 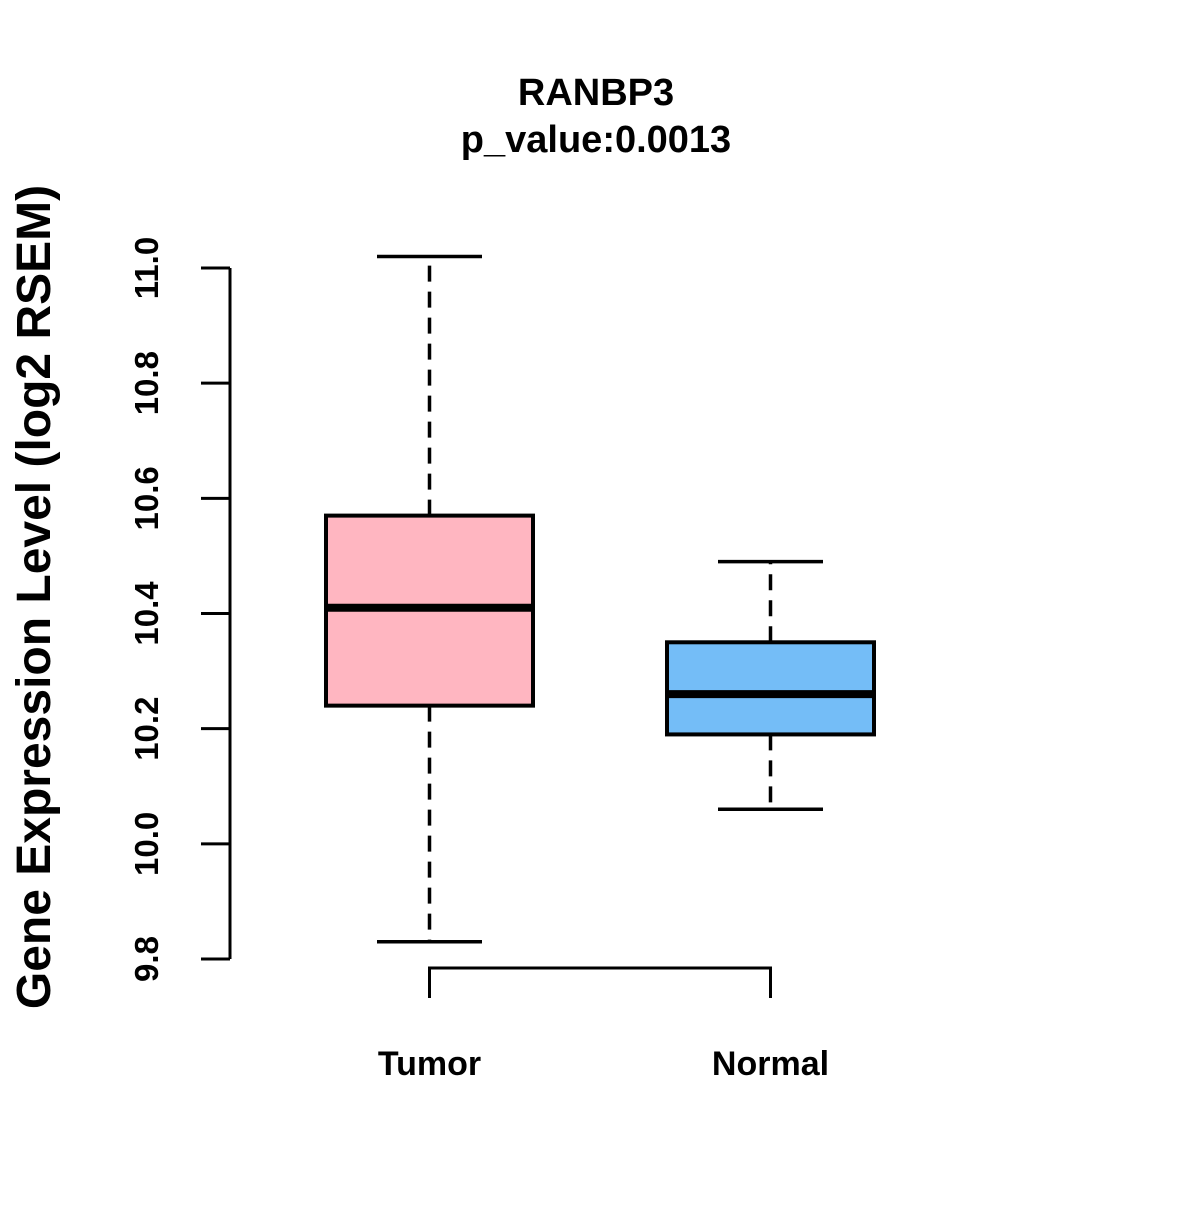 I want to click on box-normal, so click(x=770, y=688).